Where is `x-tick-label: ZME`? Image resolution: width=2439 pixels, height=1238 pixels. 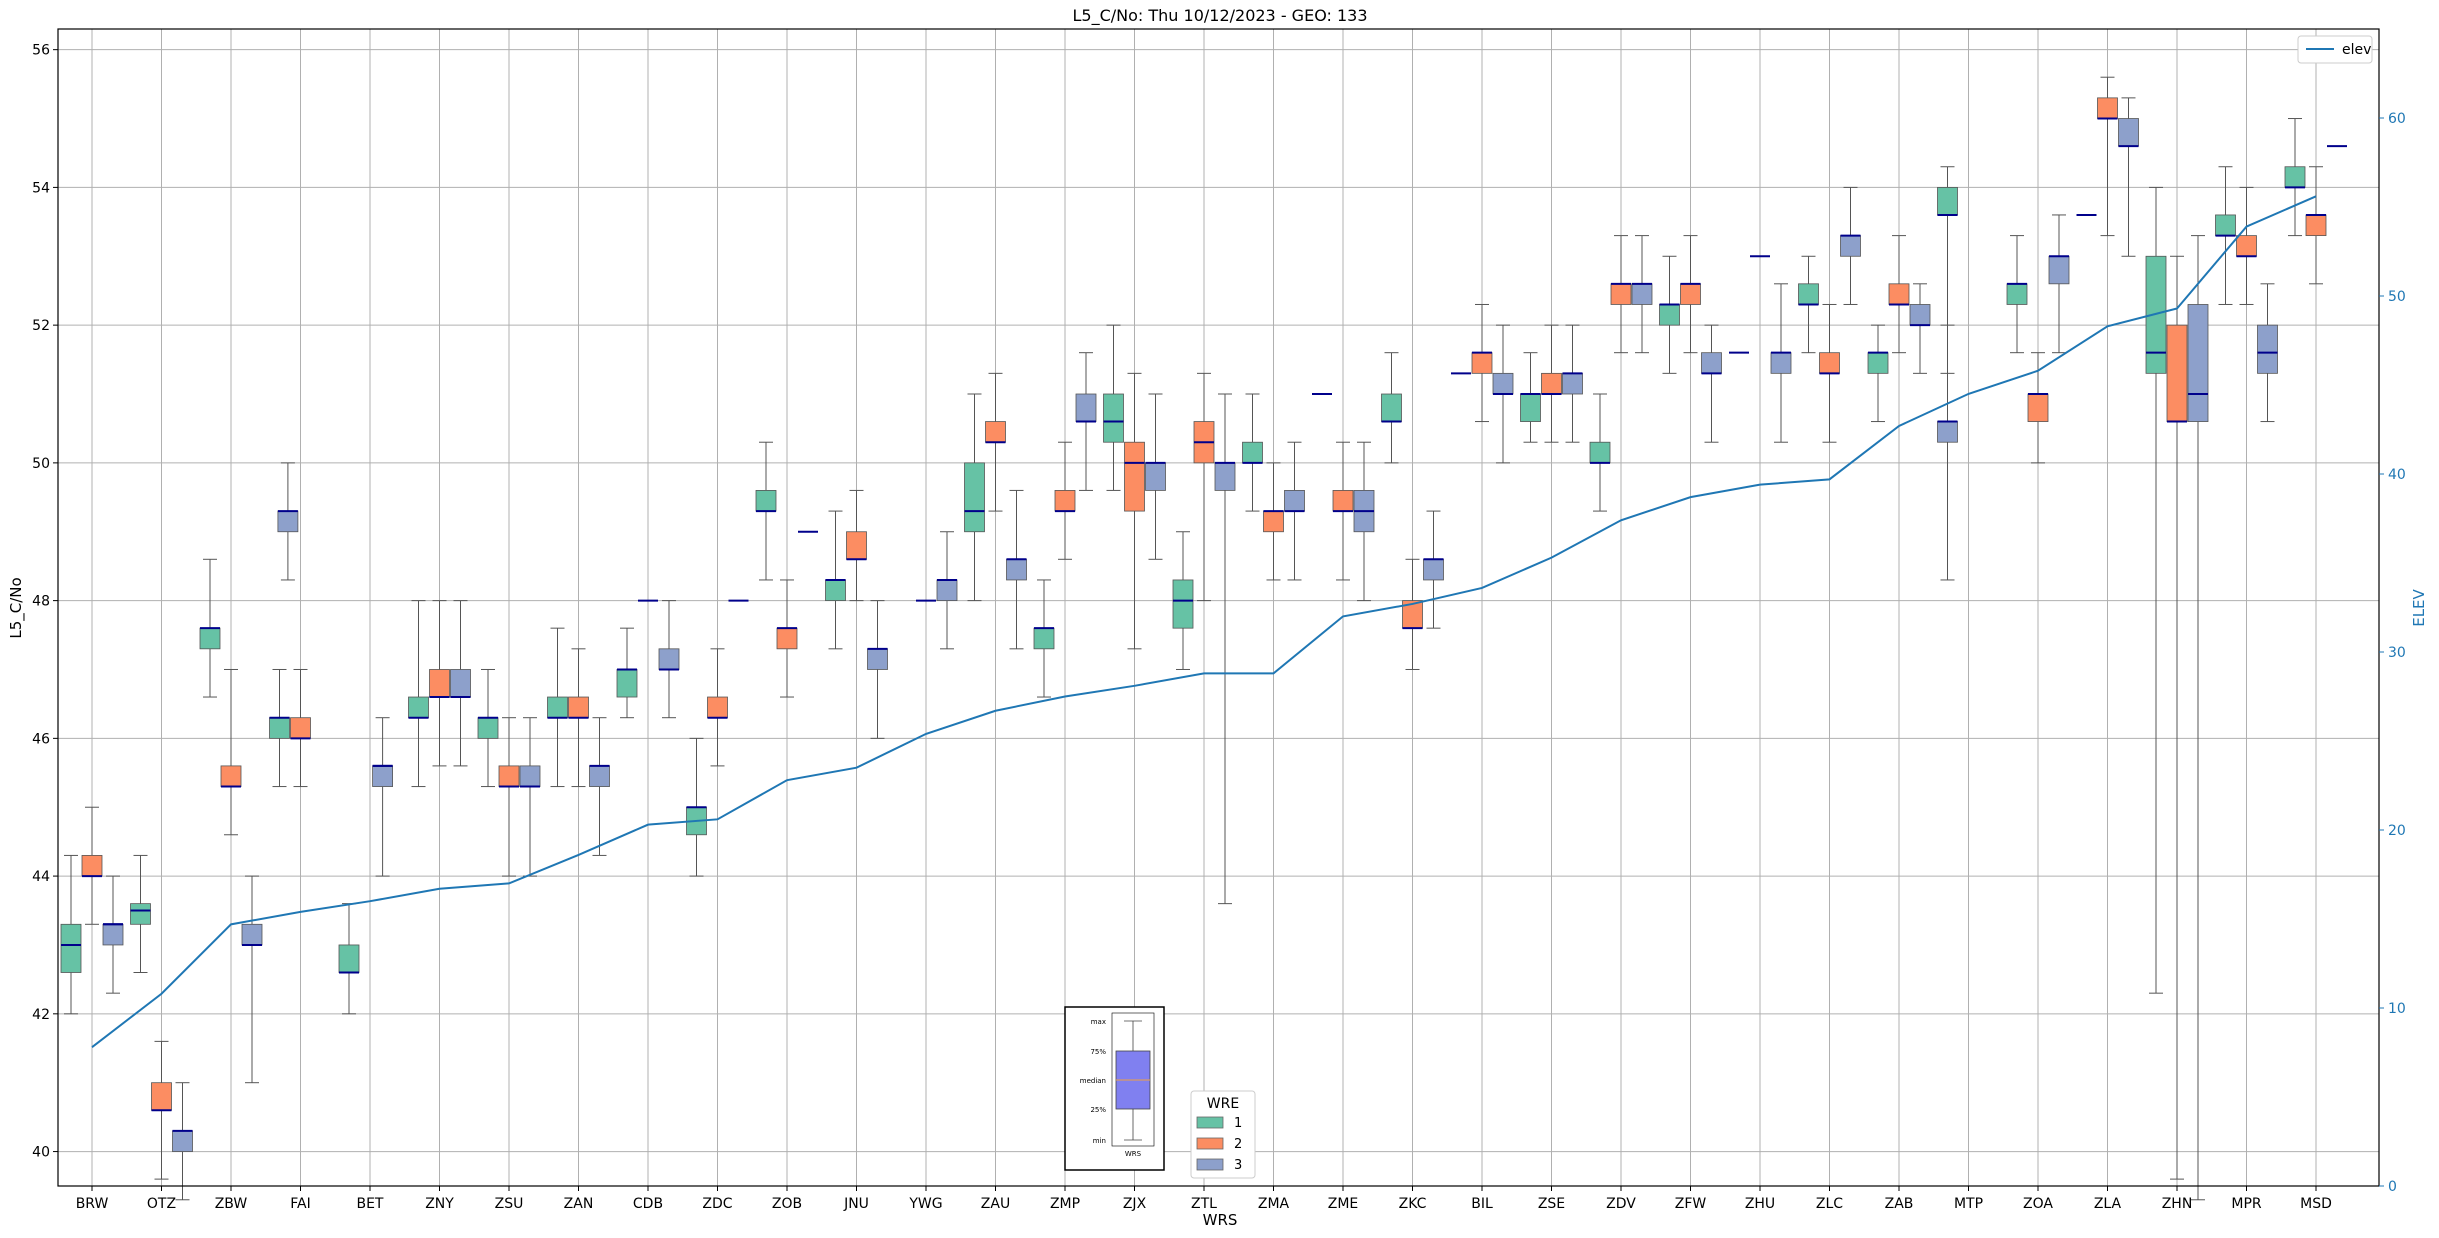
x-tick-label: ZME is located at coordinates (1343, 1204).